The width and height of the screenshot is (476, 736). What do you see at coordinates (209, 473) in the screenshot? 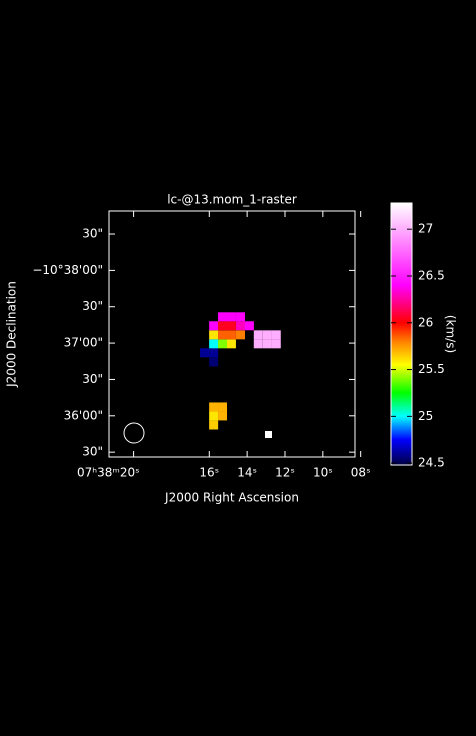
I see `x-tick-label: 16ˢ` at bounding box center [209, 473].